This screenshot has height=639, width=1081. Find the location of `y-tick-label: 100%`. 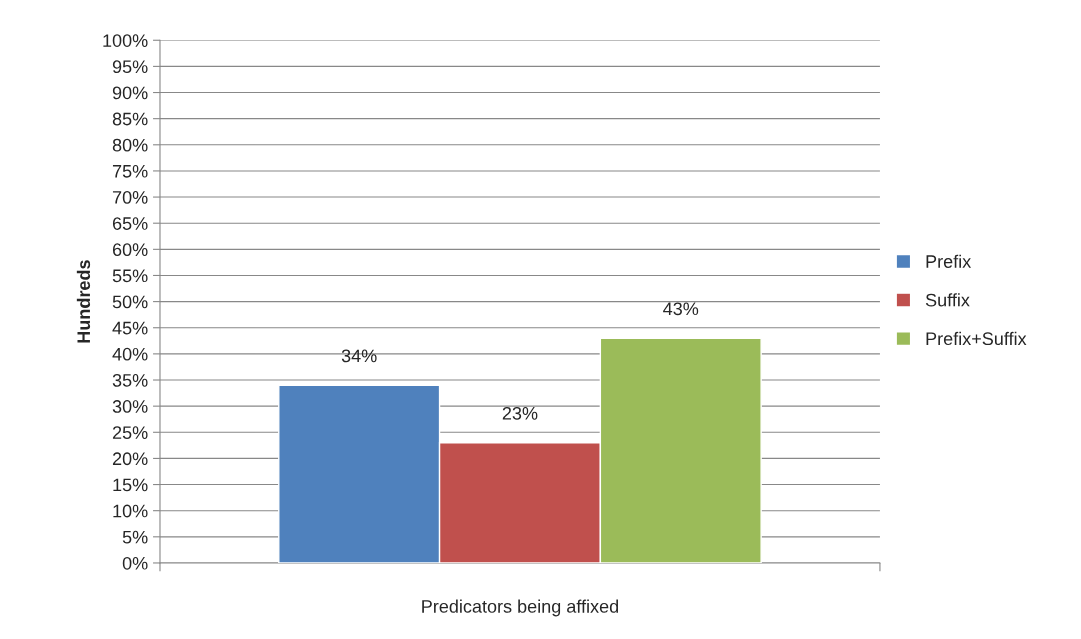

y-tick-label: 100% is located at coordinates (125, 40).